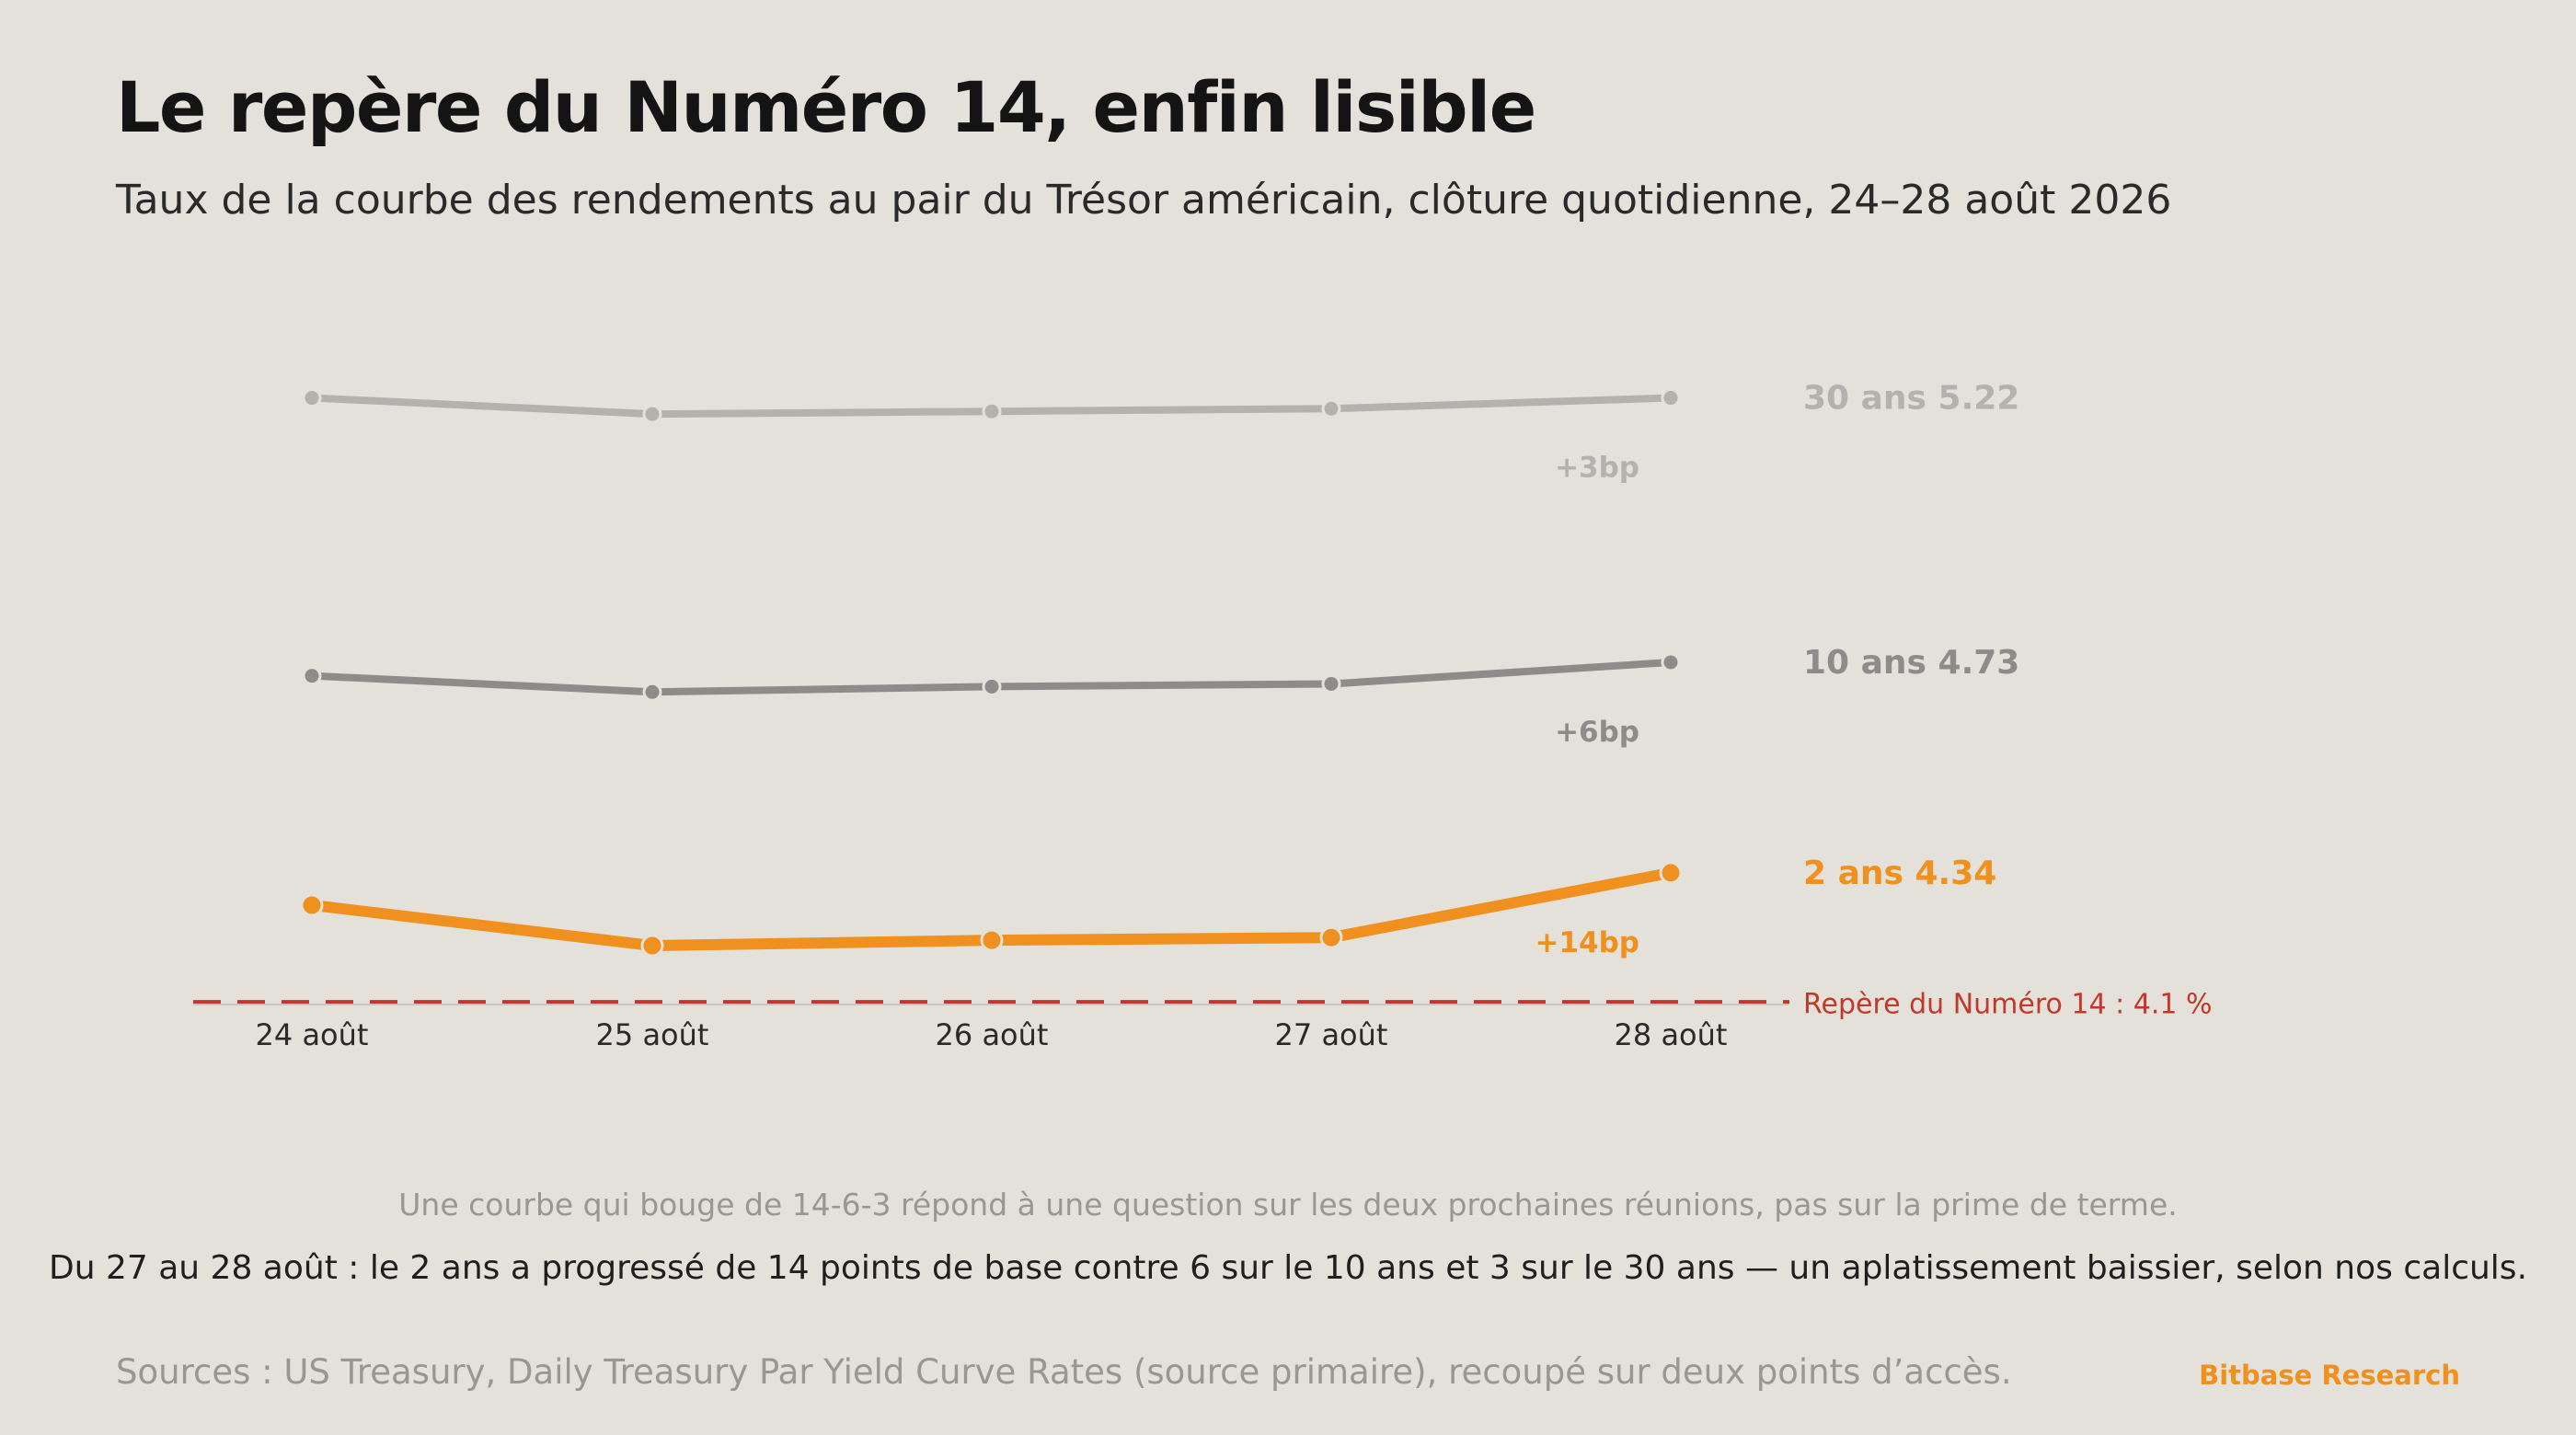 This screenshot has width=2576, height=1435. What do you see at coordinates (1597, 468) in the screenshot?
I see `series-change-label: +3bp` at bounding box center [1597, 468].